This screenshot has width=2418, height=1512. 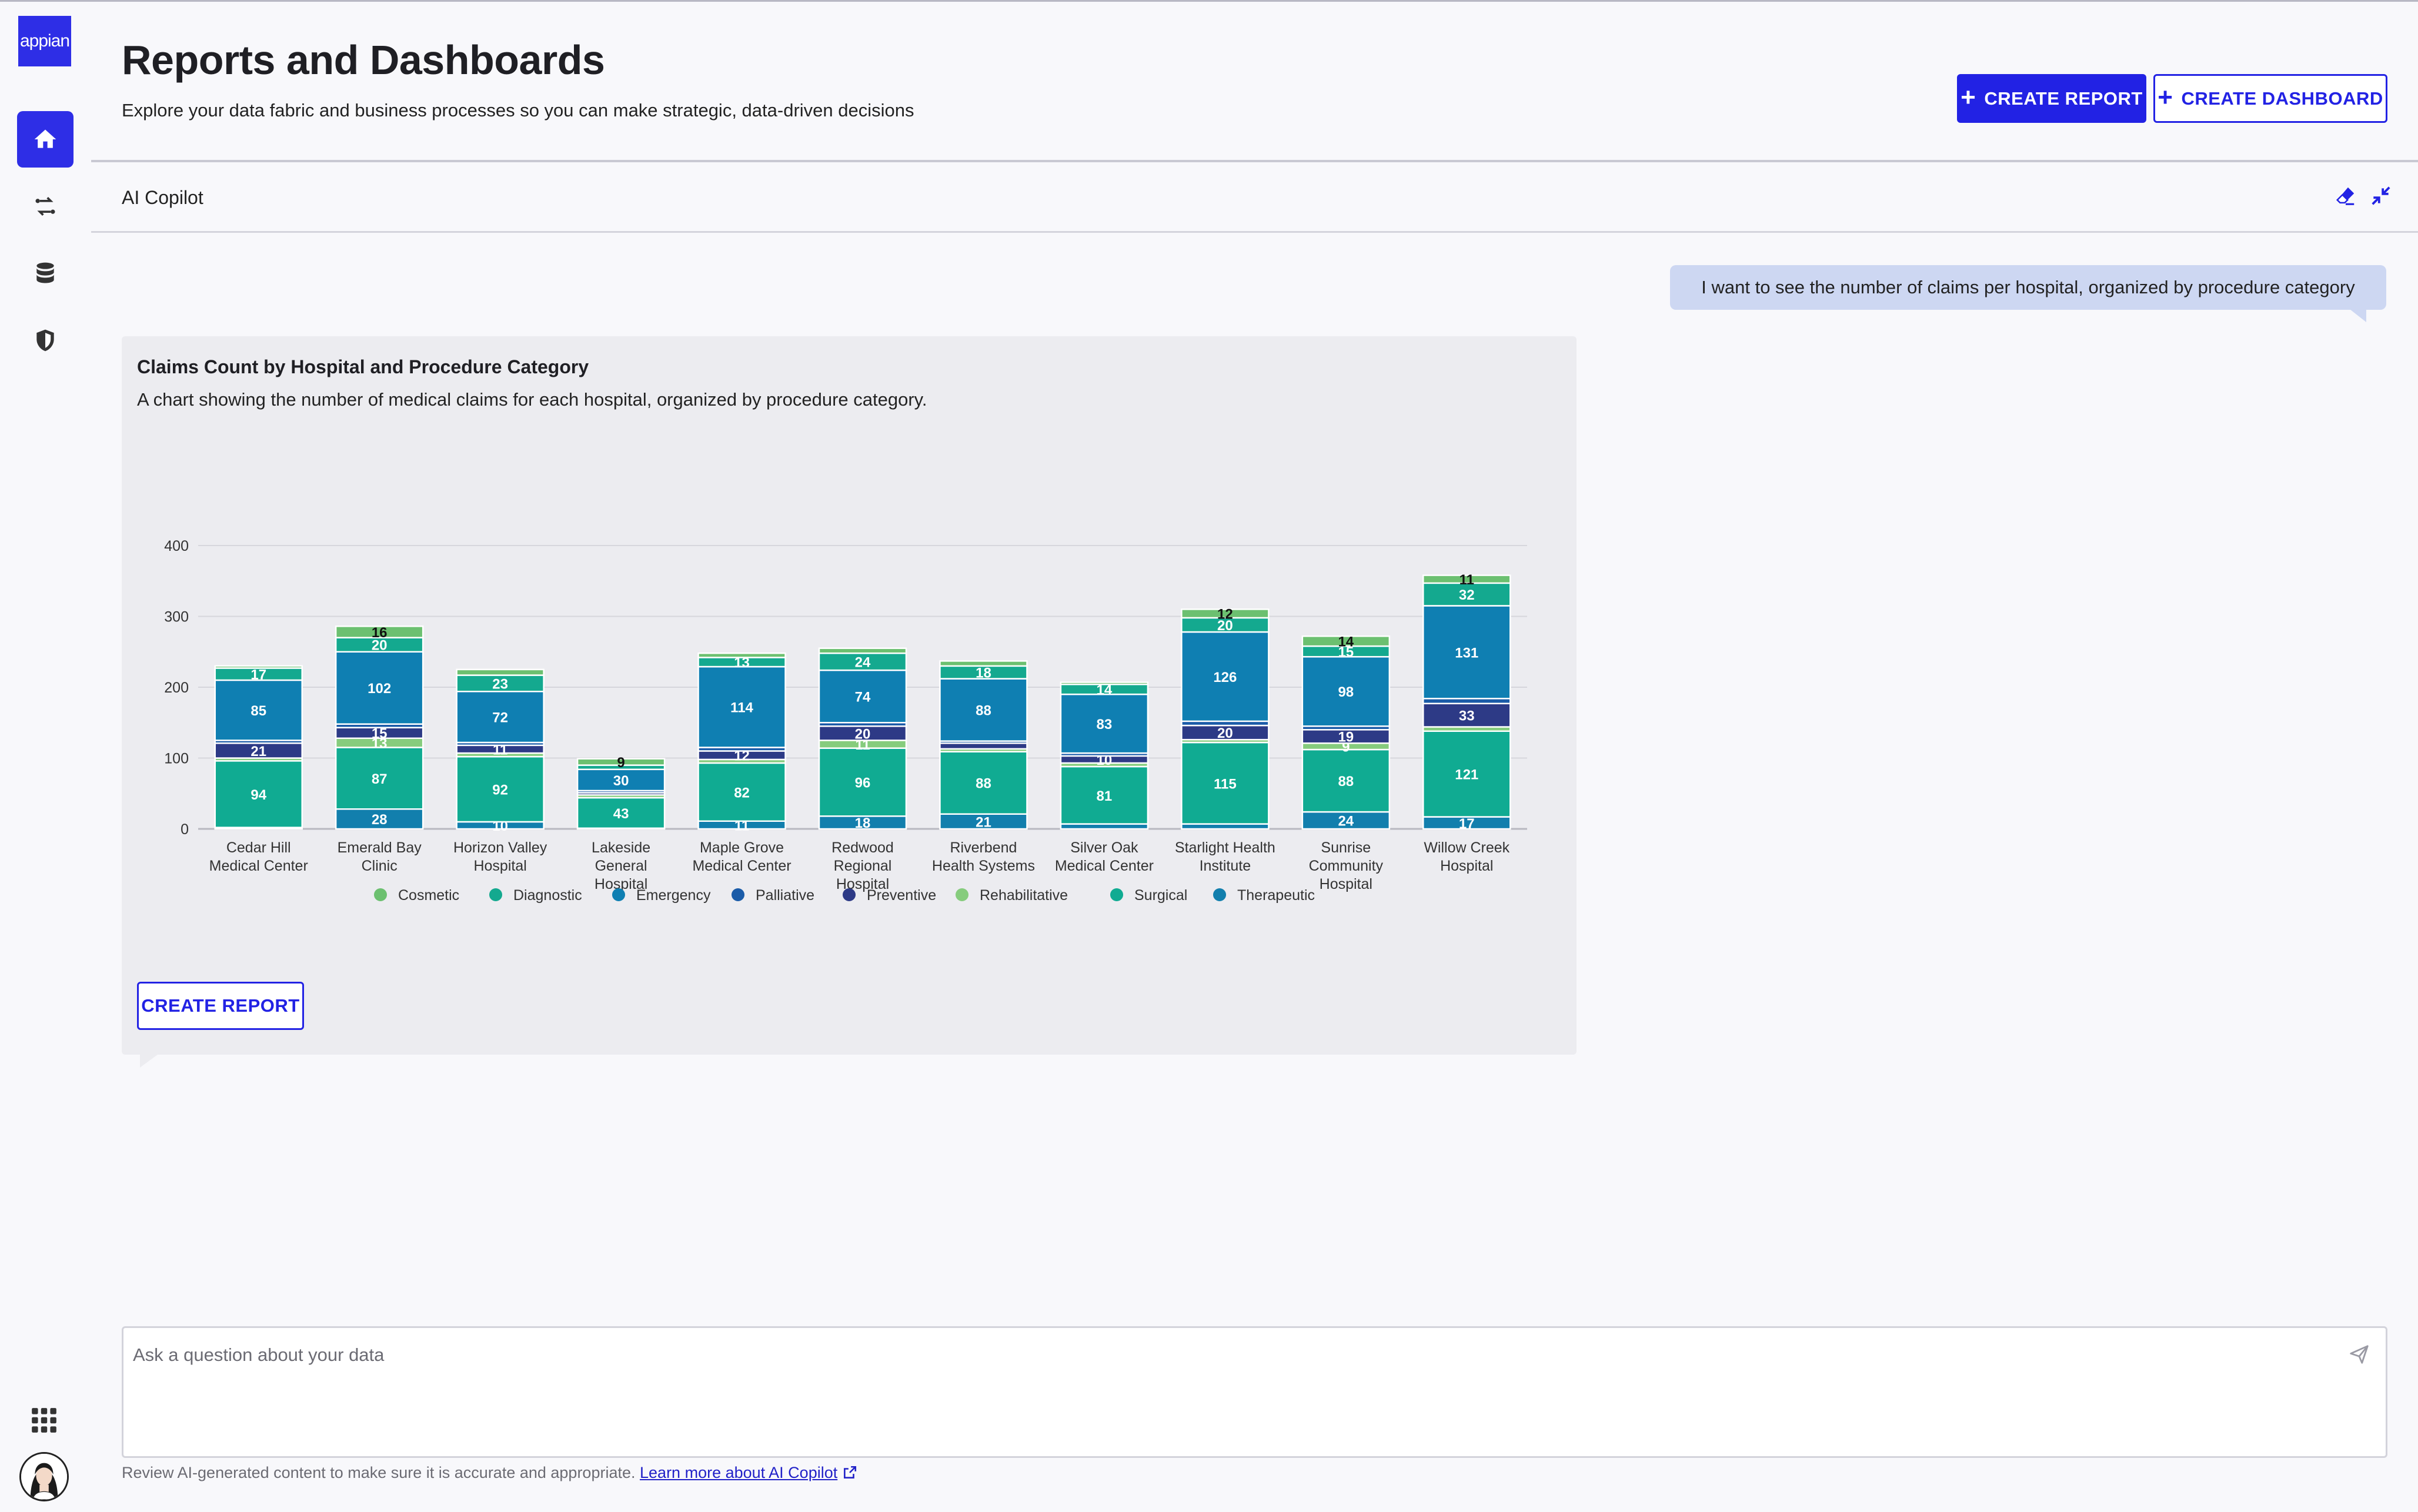 I want to click on create-report-button: + CREATE REPORT, so click(x=2051, y=99).